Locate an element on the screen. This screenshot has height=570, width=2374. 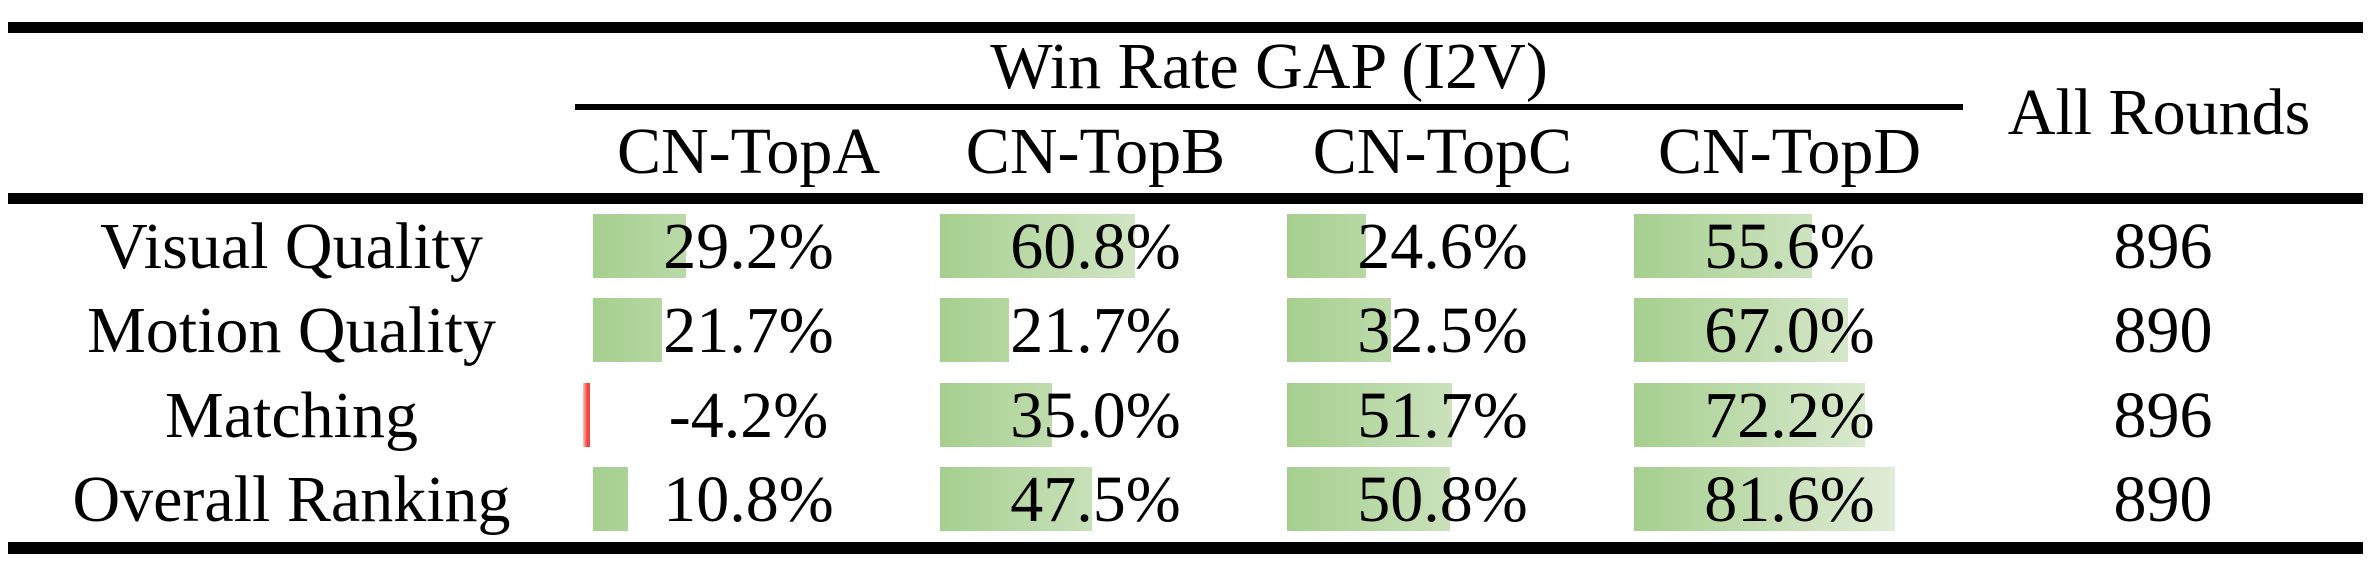
value-cell: 10.8% is located at coordinates (748, 499).